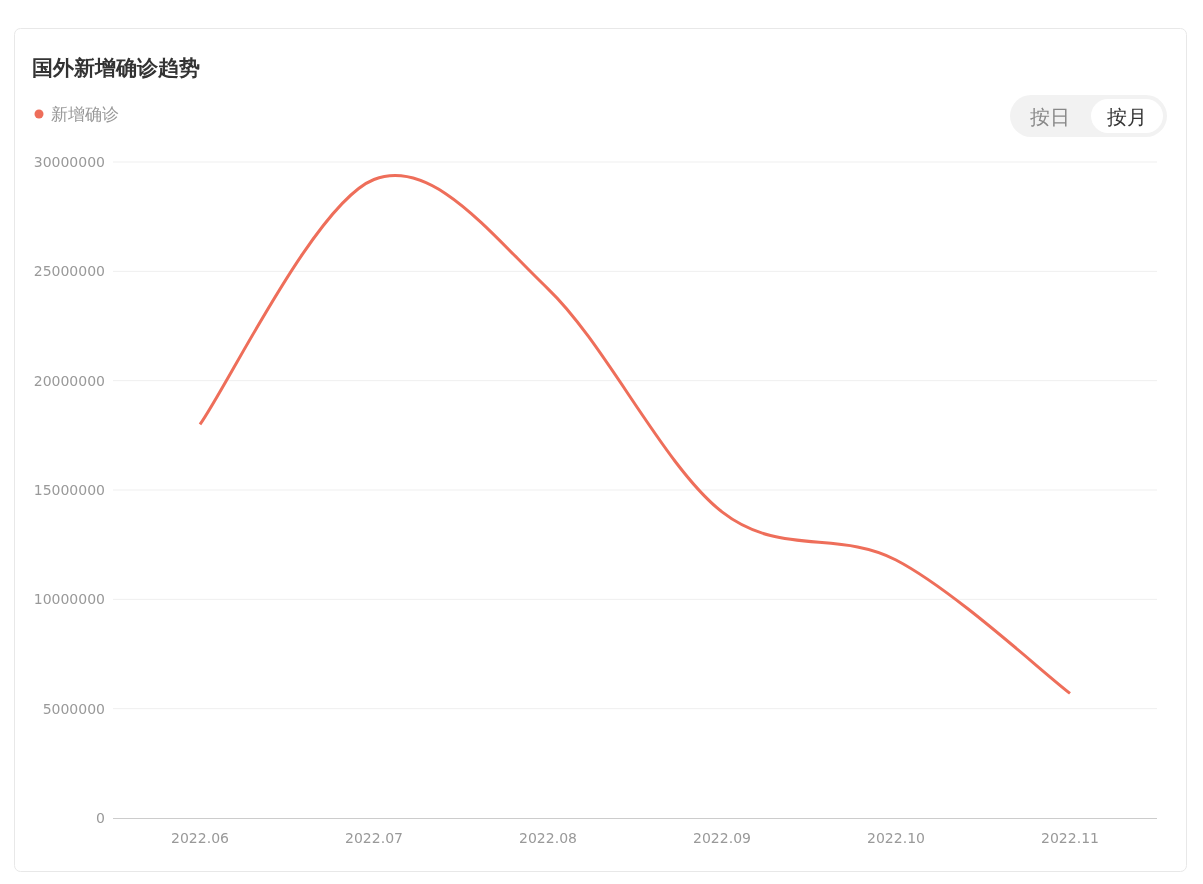 This screenshot has width=1203, height=884. Describe the element at coordinates (69, 490) in the screenshot. I see `y-tick-label: 15000000` at that location.